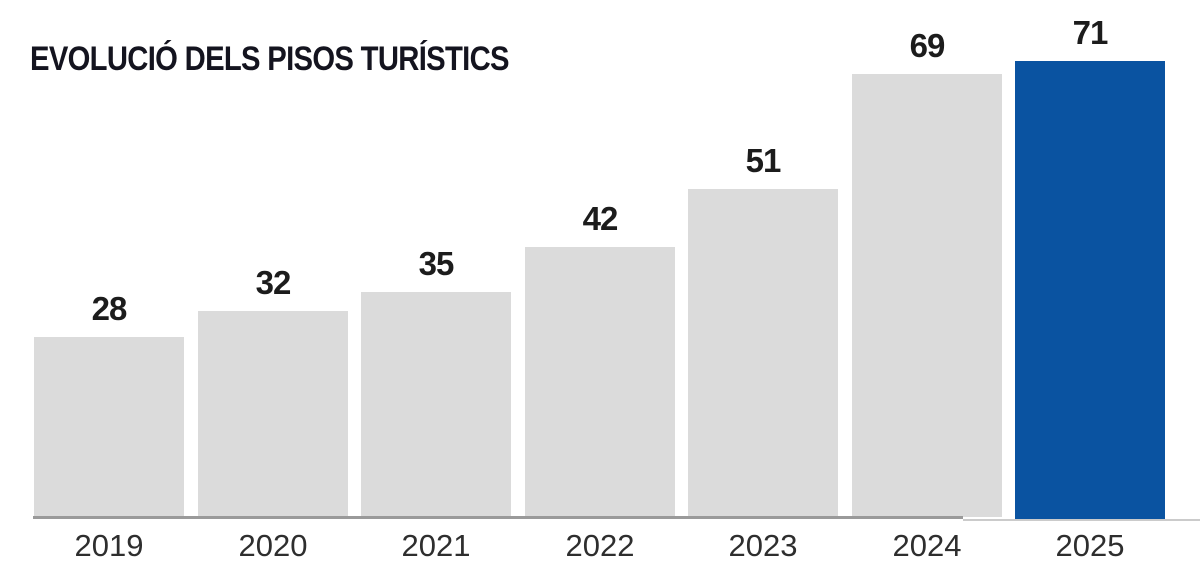  Describe the element at coordinates (927, 45) in the screenshot. I see `bar-value-label: 69` at that location.